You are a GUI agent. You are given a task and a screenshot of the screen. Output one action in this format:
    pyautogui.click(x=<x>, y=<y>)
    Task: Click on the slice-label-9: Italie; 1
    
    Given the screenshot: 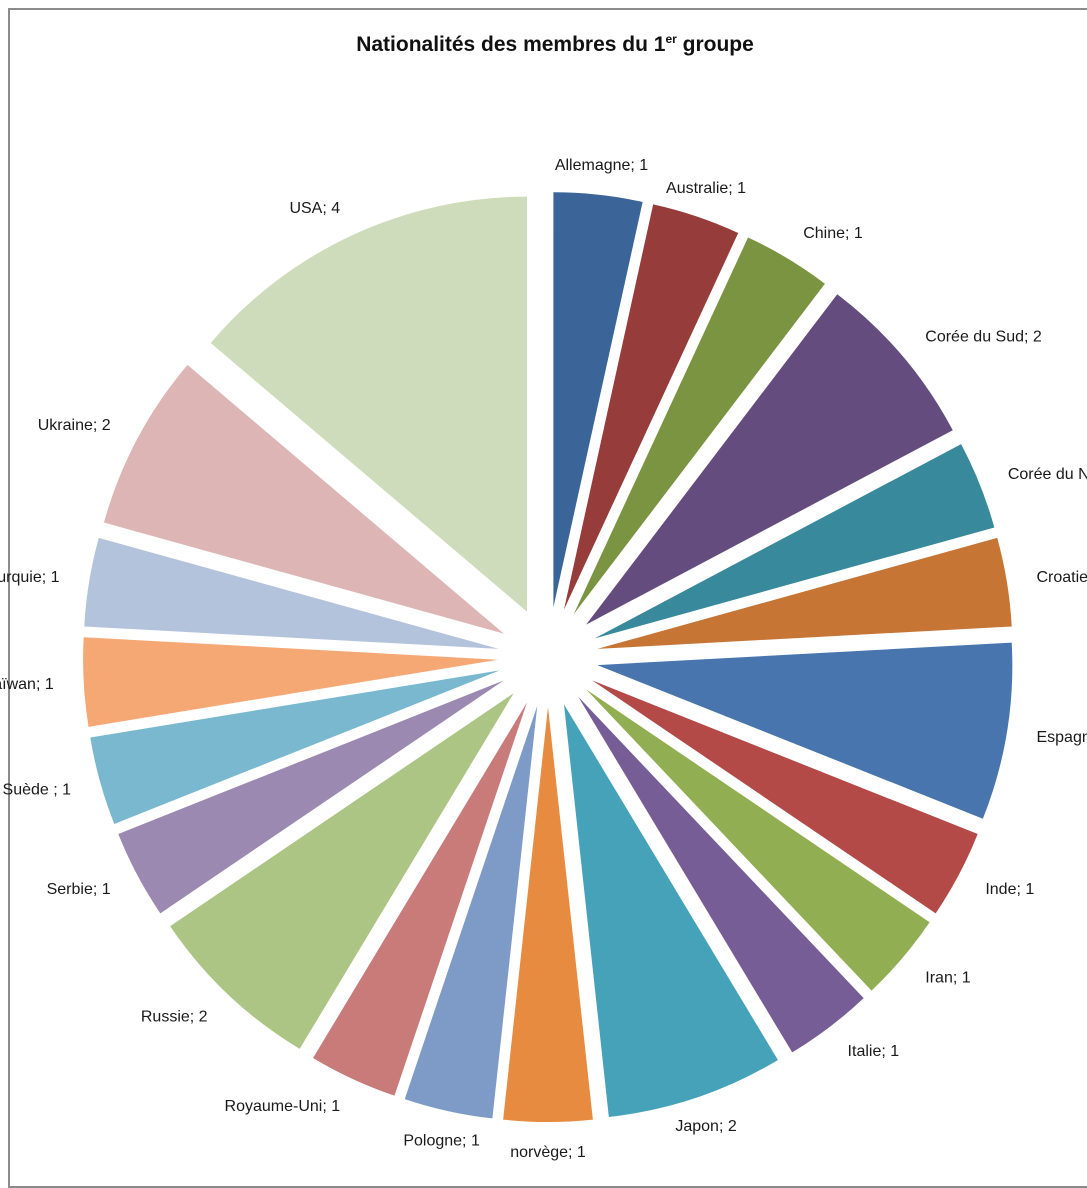 What is the action you would take?
    pyautogui.click(x=874, y=1051)
    